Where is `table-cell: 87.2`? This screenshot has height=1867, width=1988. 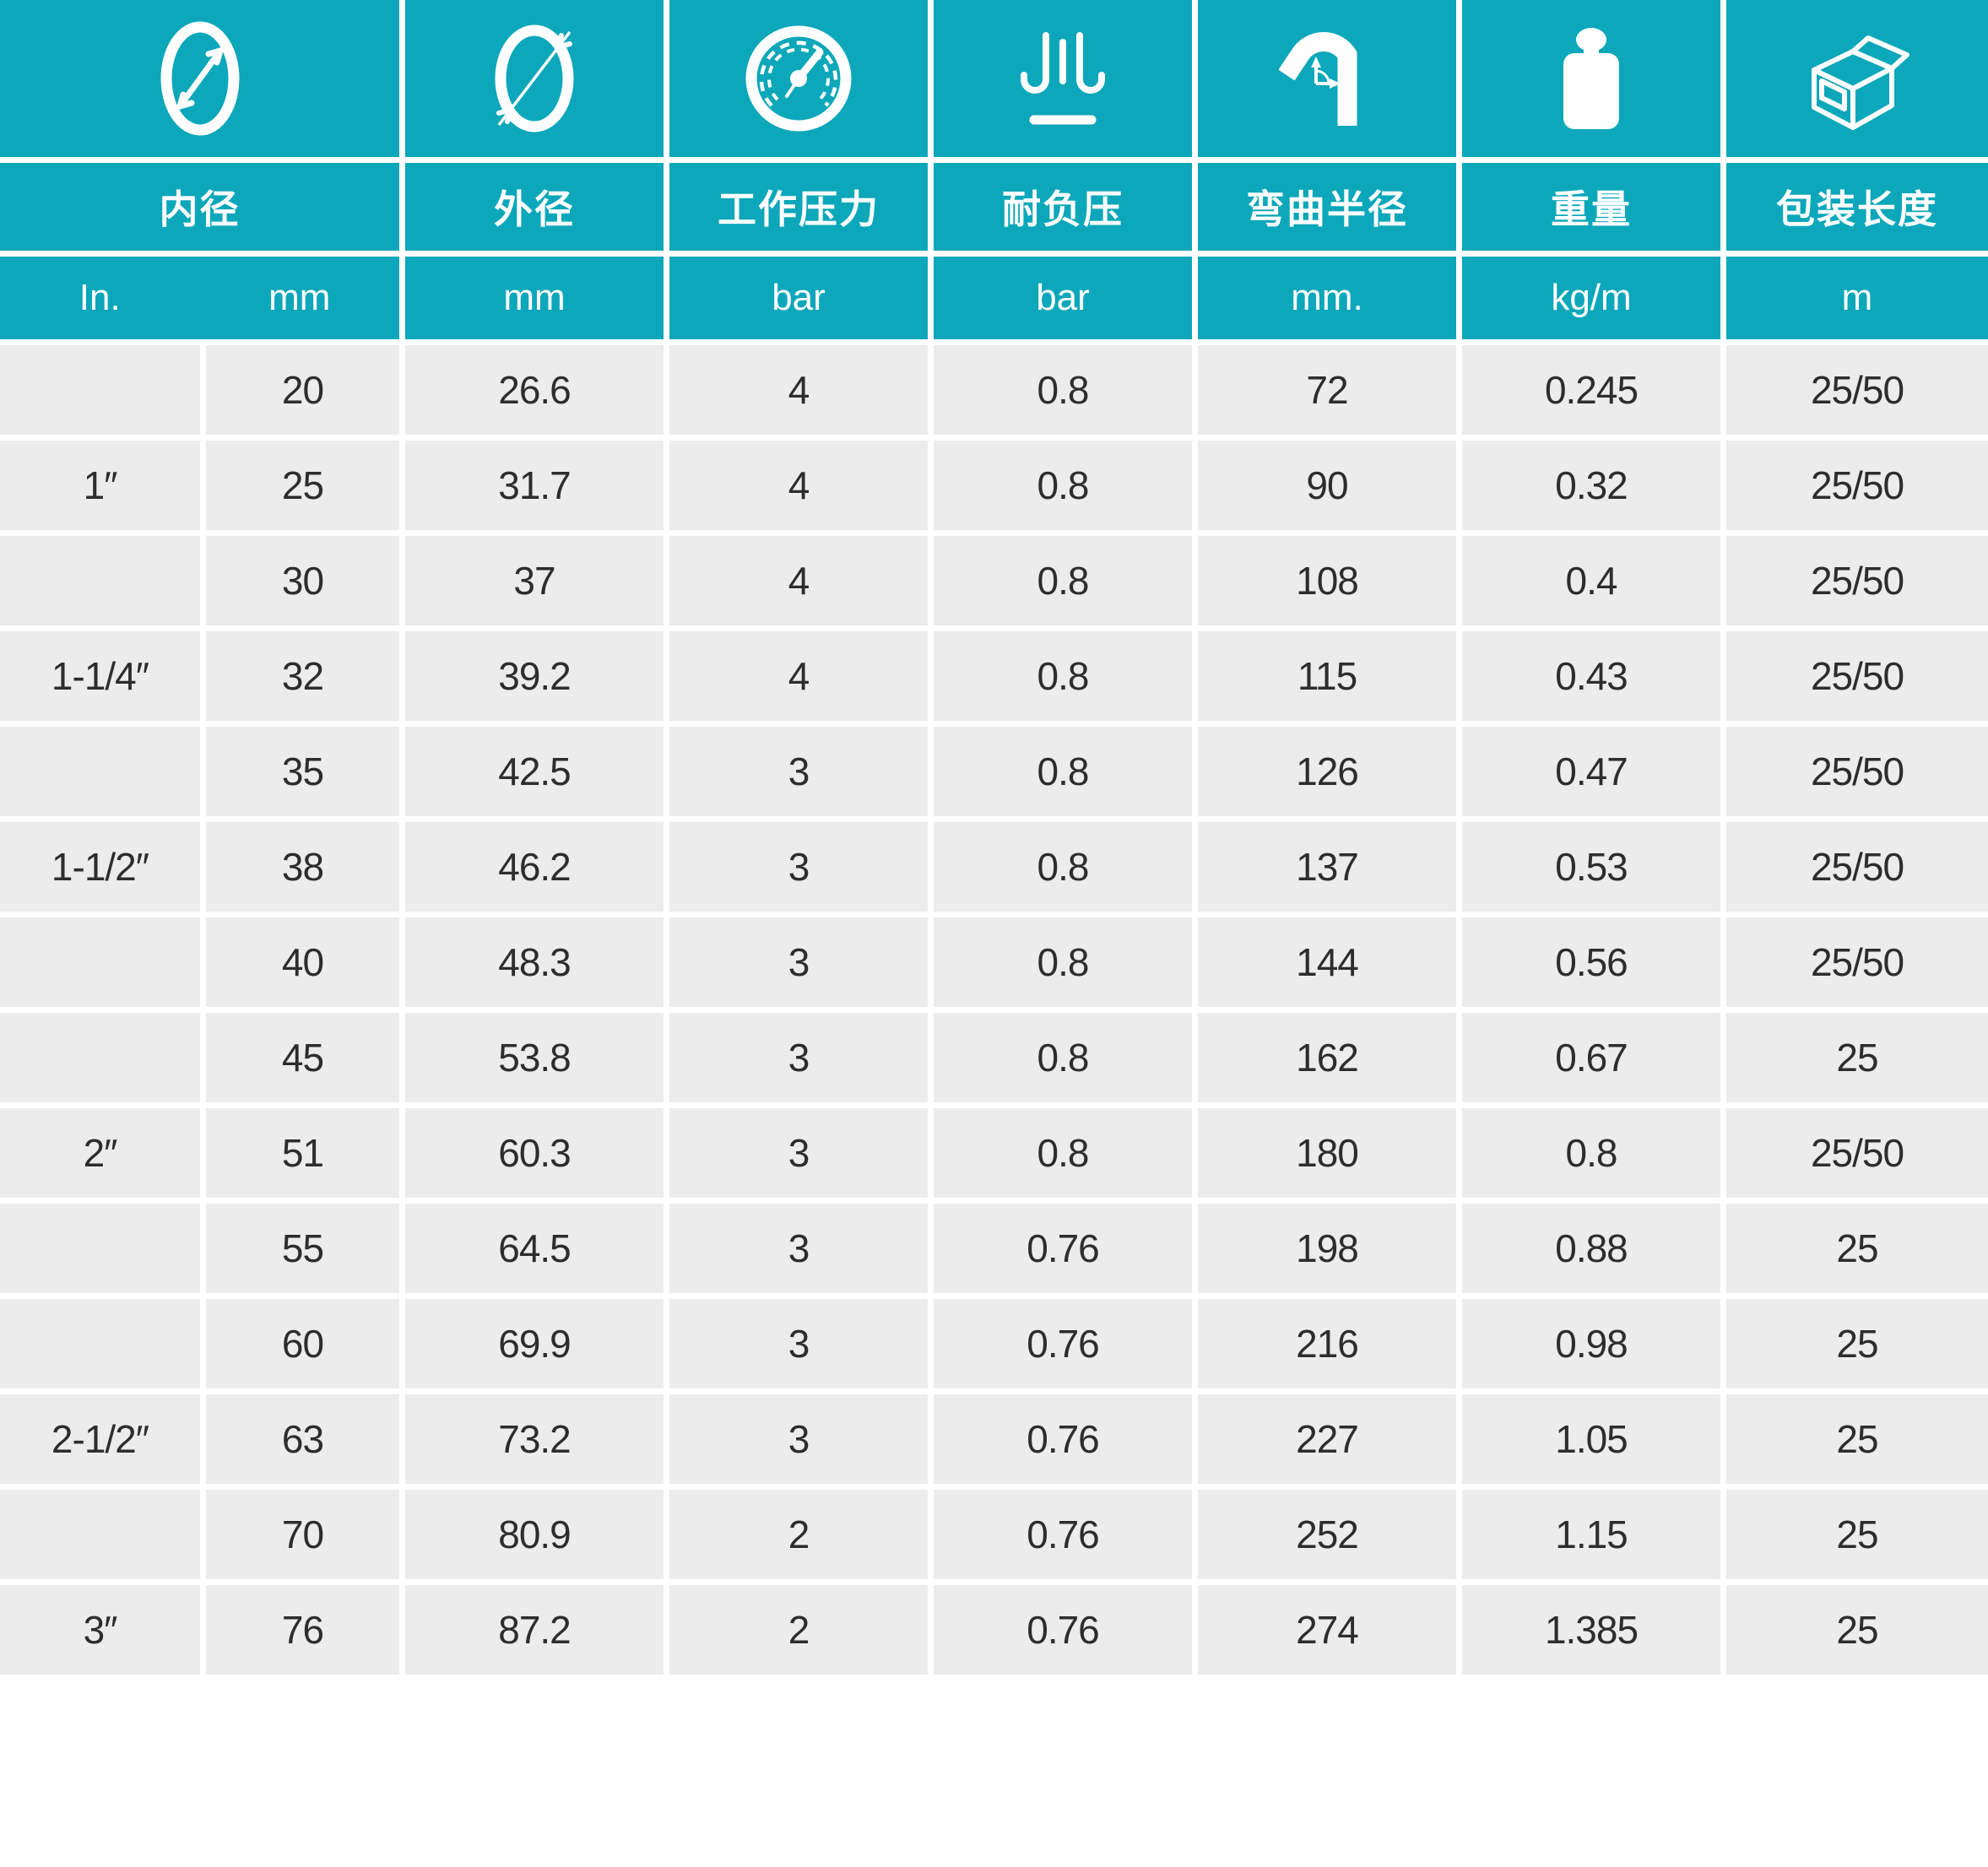
table-cell: 87.2 is located at coordinates (534, 1630).